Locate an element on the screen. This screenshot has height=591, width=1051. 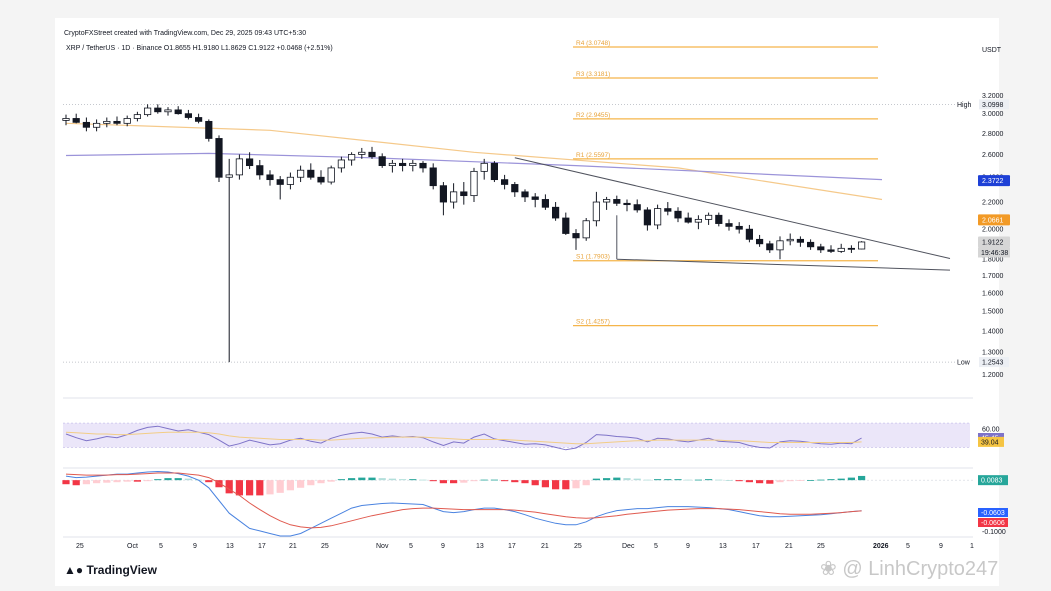
price-axis-tick: 3.2000 is located at coordinates (993, 96).